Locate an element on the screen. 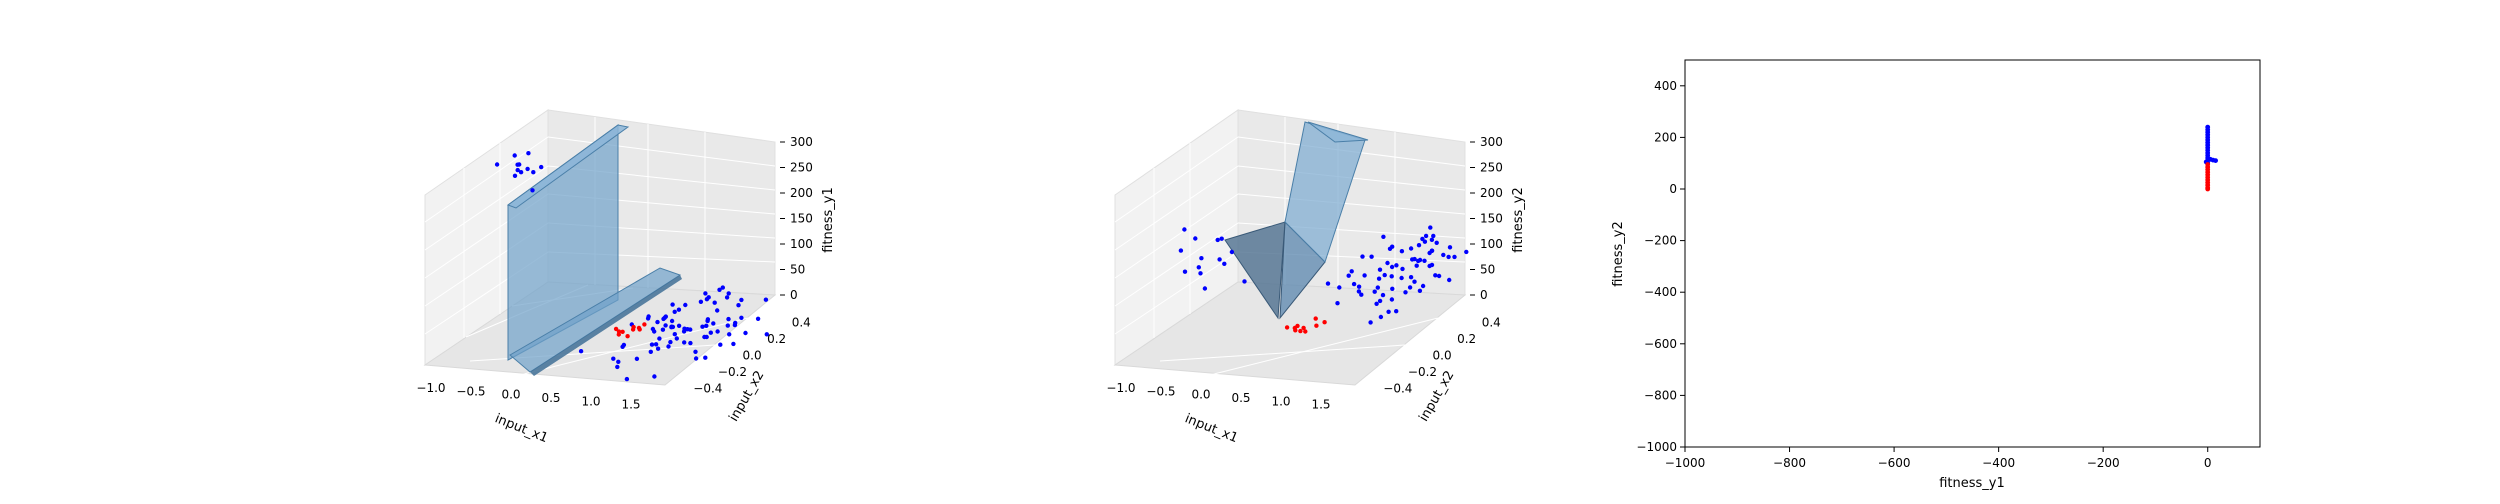 Image resolution: width=2500 pixels, height=504 pixels. x-tick-label: −1.0 is located at coordinates (430, 388).